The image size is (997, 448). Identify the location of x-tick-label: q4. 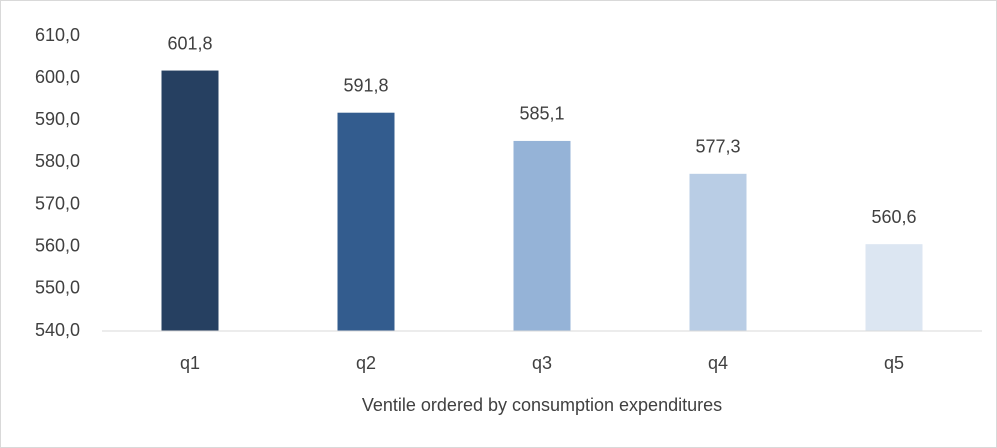
(718, 363).